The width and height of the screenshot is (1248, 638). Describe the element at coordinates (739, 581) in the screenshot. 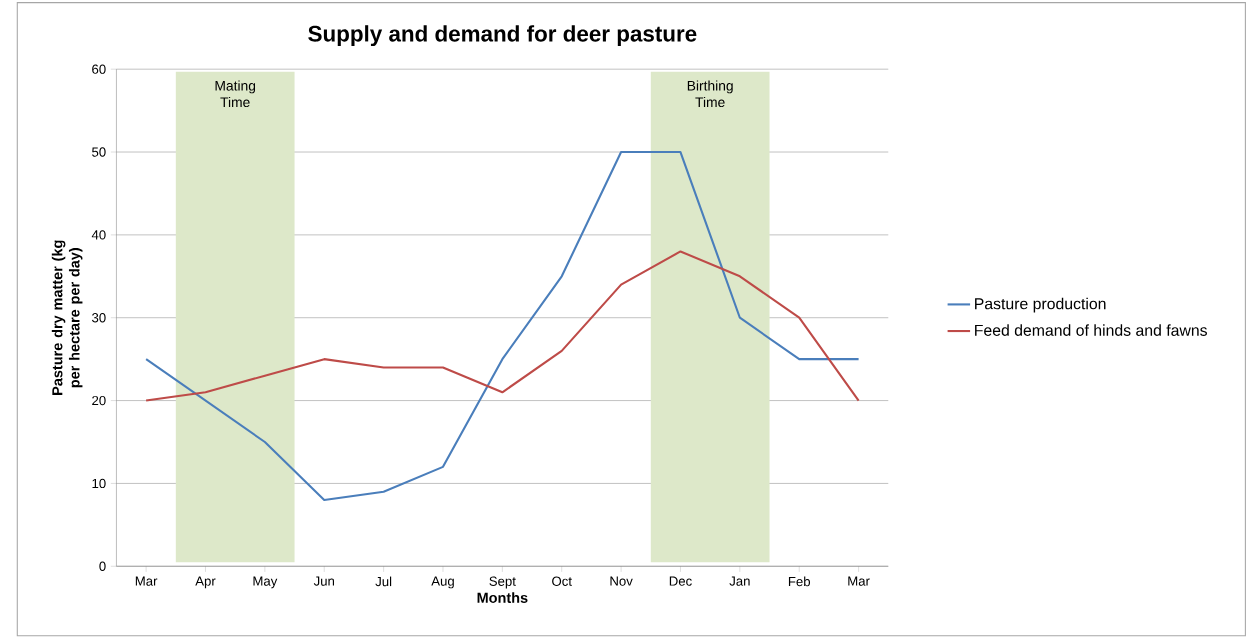

I see `x-tick-label: Jan` at that location.